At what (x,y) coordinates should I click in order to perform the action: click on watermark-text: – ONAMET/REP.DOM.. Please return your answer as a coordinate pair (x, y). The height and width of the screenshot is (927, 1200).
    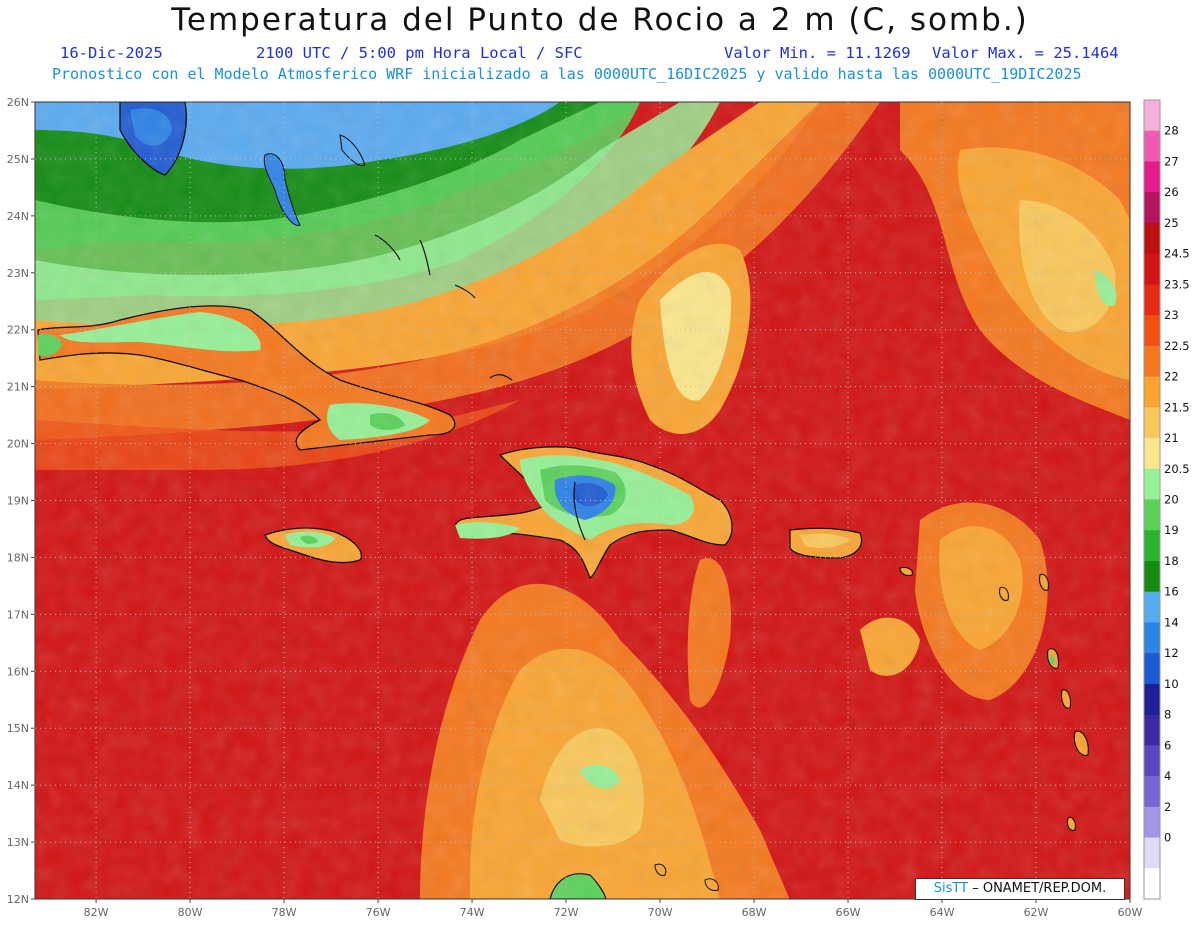
    Looking at the image, I should click on (1039, 888).